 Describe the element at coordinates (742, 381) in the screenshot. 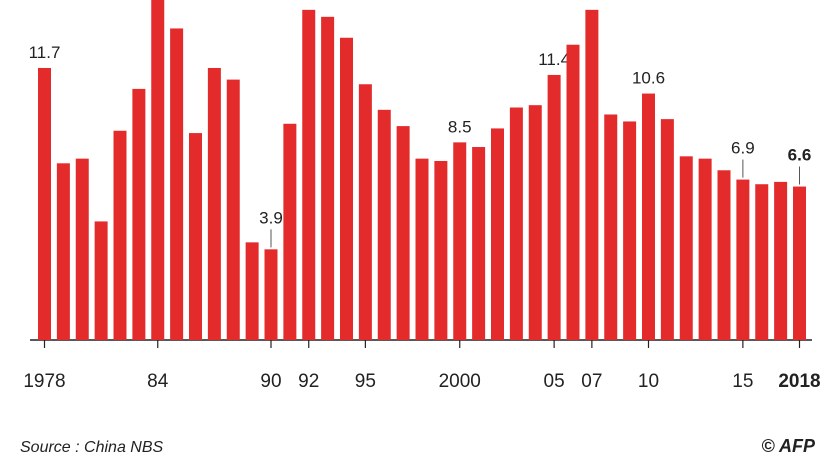

I see `x-tick-label: 15` at that location.